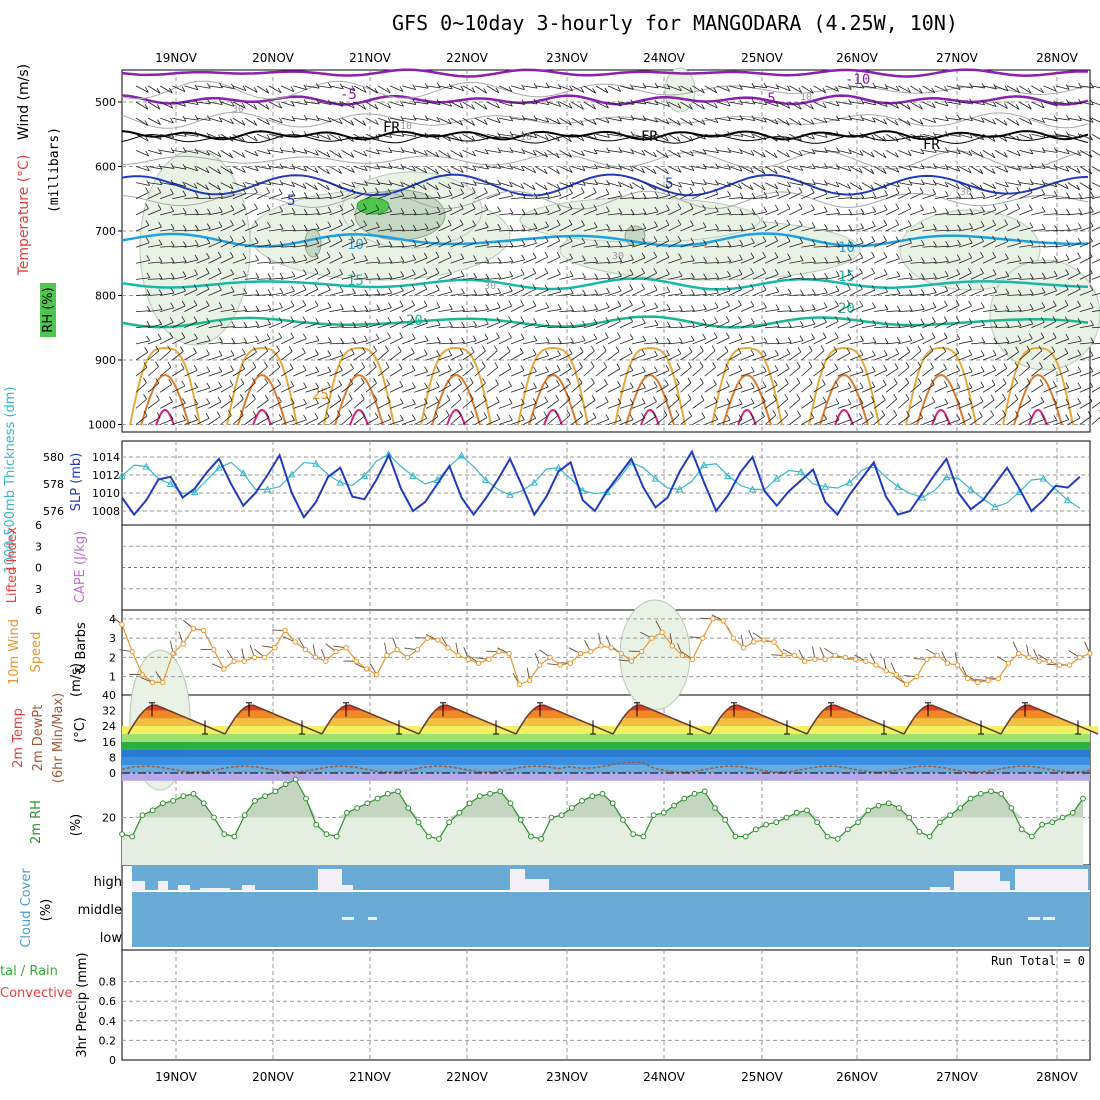  I want to click on cloud-level-label: low, so click(111, 938).